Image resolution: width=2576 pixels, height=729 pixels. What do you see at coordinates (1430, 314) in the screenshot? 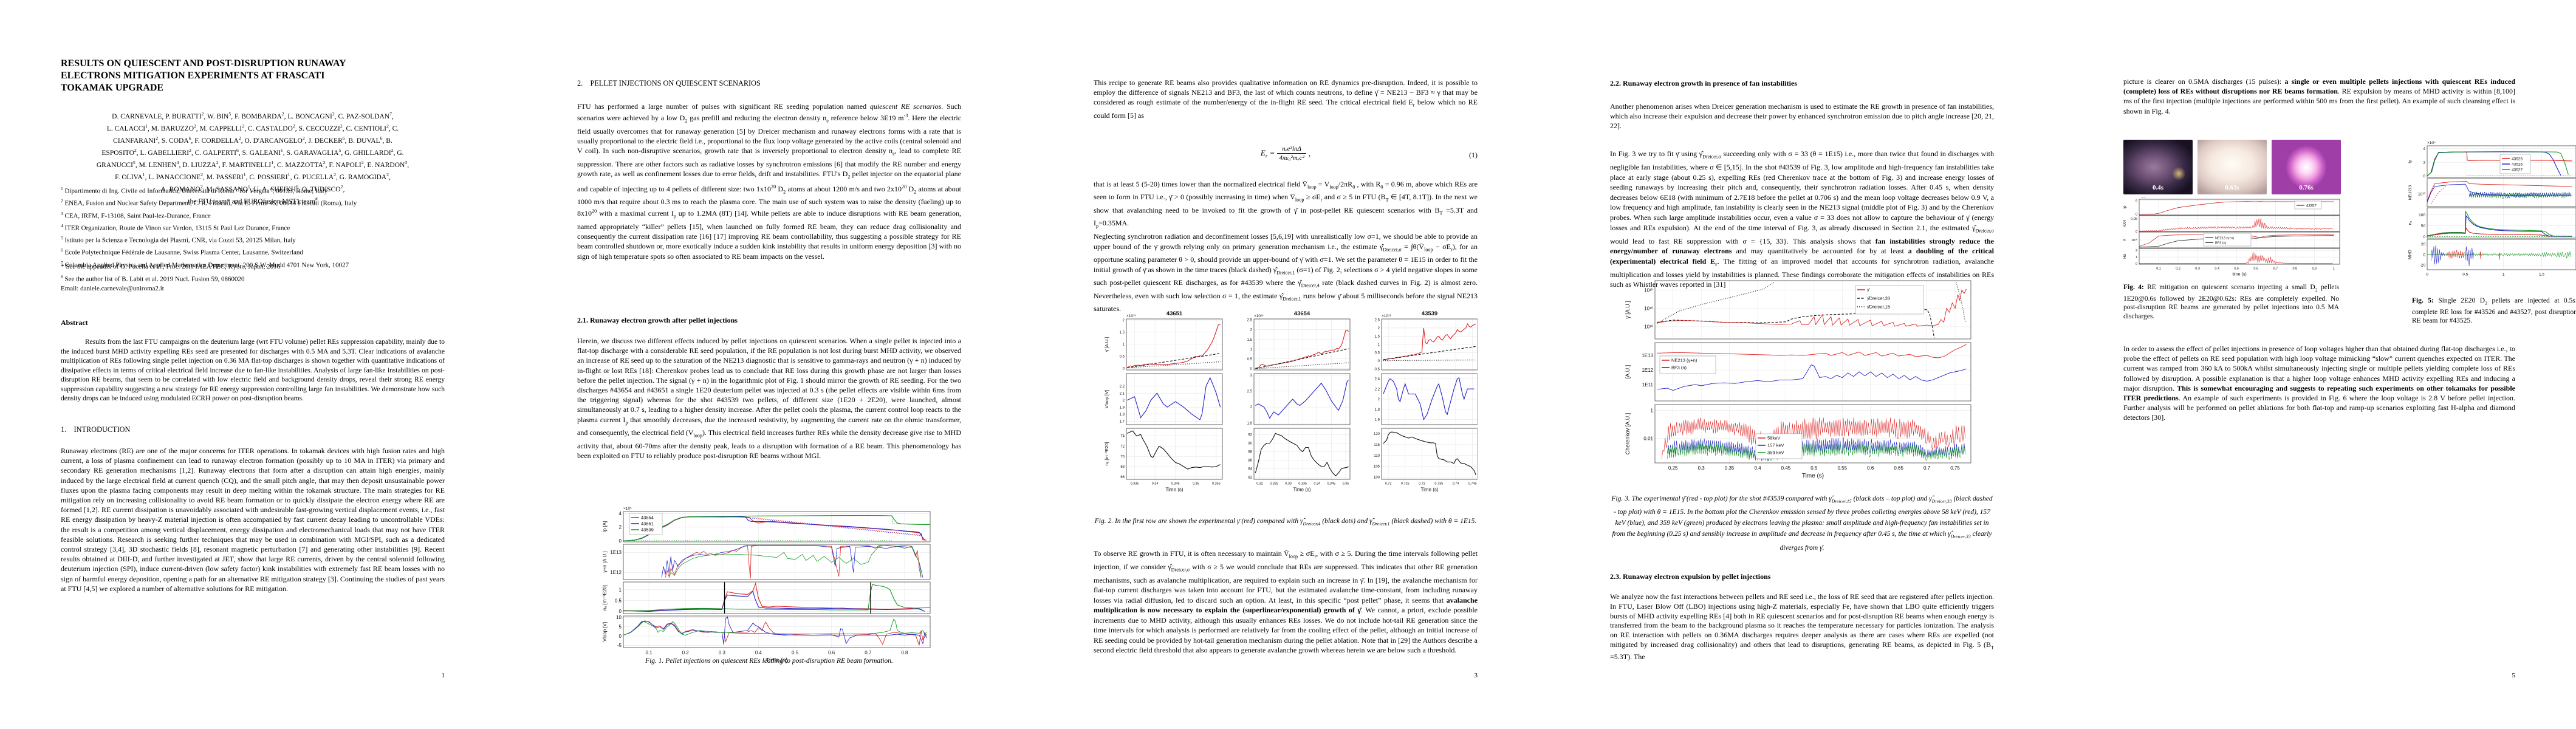
I see `svg-text: 43539` at bounding box center [1430, 314].